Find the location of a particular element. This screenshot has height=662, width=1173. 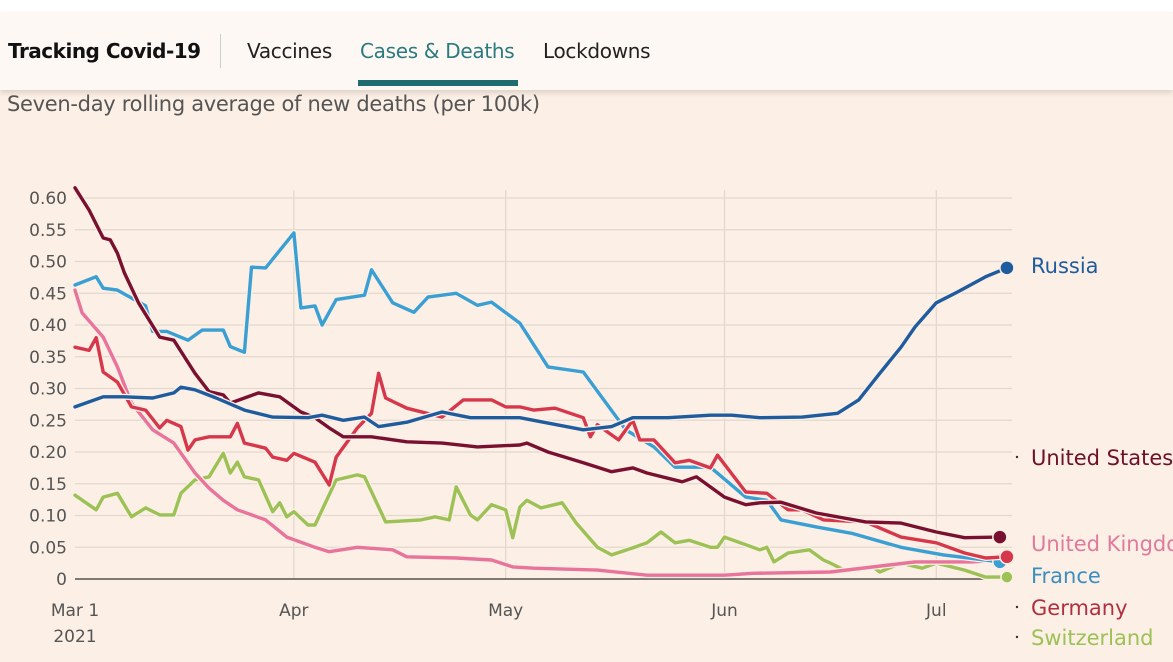

tab-lockdowns: Lockdowns is located at coordinates (597, 51).